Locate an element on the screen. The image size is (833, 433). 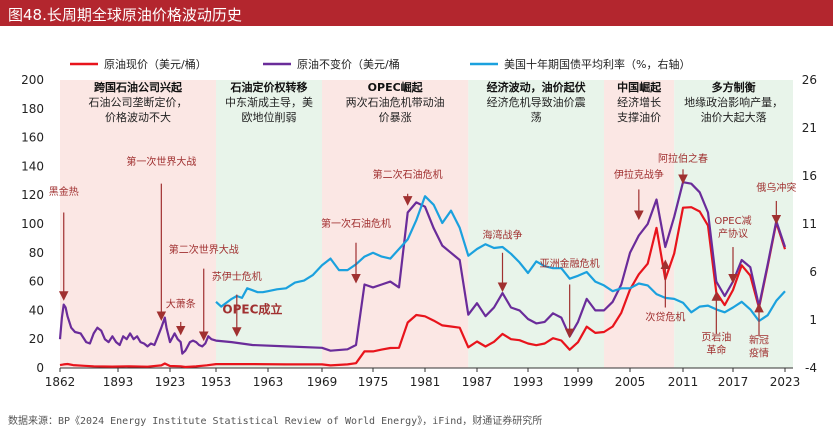
event-label-2: 第一次世界大战 is located at coordinates (161, 161).